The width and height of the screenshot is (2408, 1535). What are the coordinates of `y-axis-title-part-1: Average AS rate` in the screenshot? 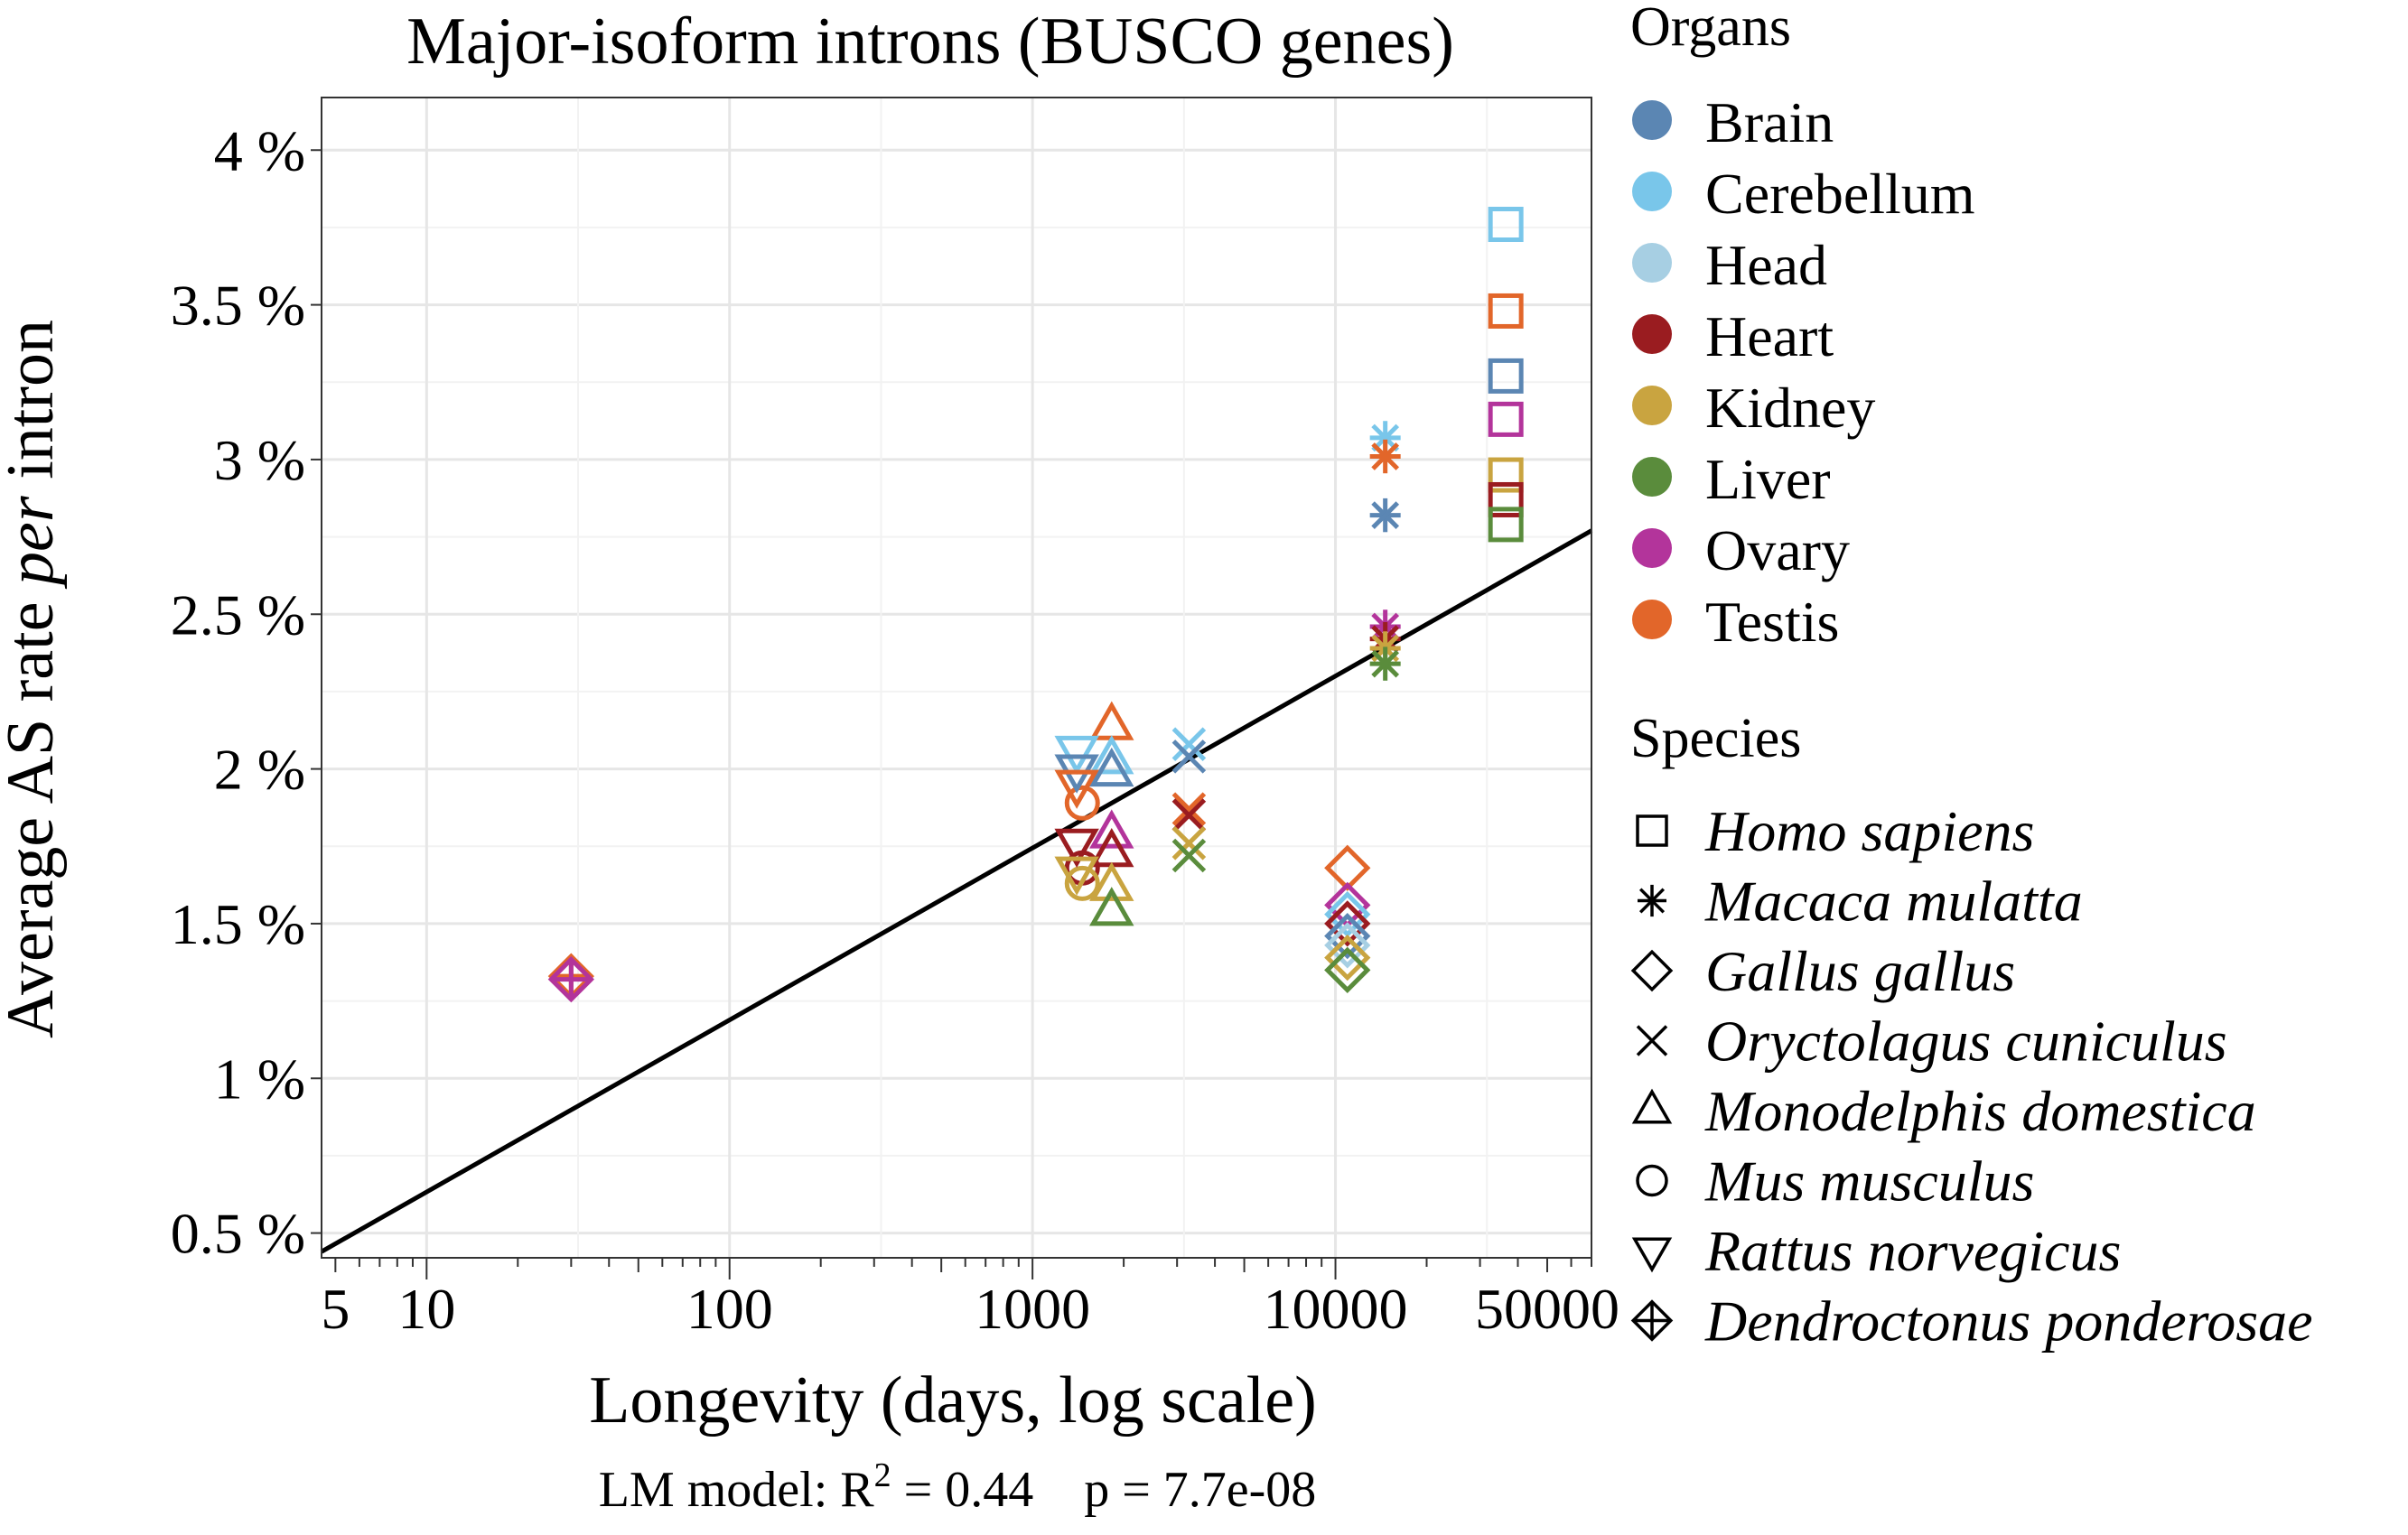 It's located at (34, 811).